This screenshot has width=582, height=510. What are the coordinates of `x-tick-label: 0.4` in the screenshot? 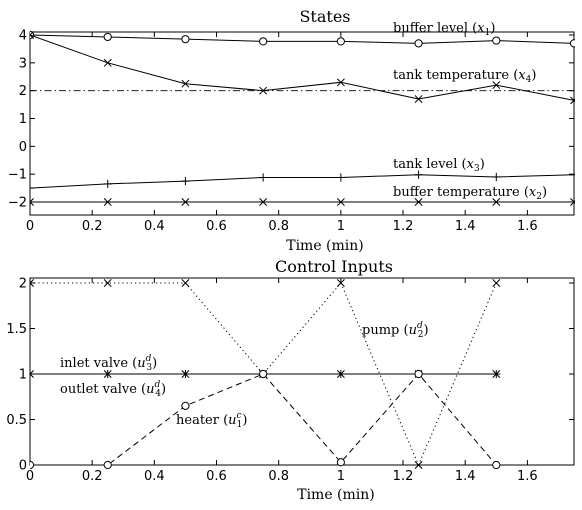 It's located at (154, 476).